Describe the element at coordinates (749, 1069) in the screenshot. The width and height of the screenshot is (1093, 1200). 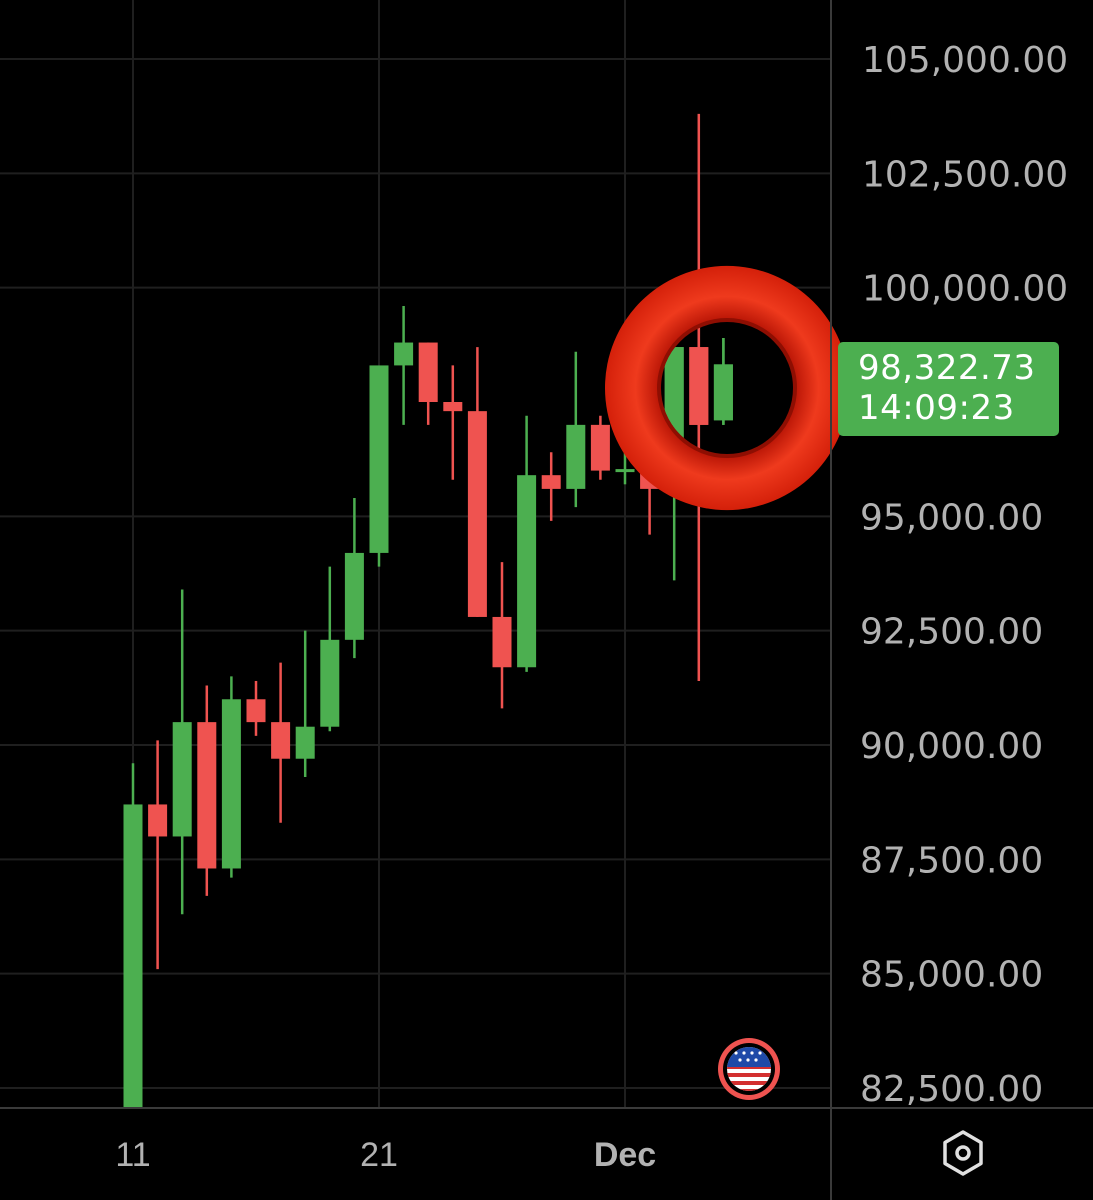
I see `us-flag-icon` at that location.